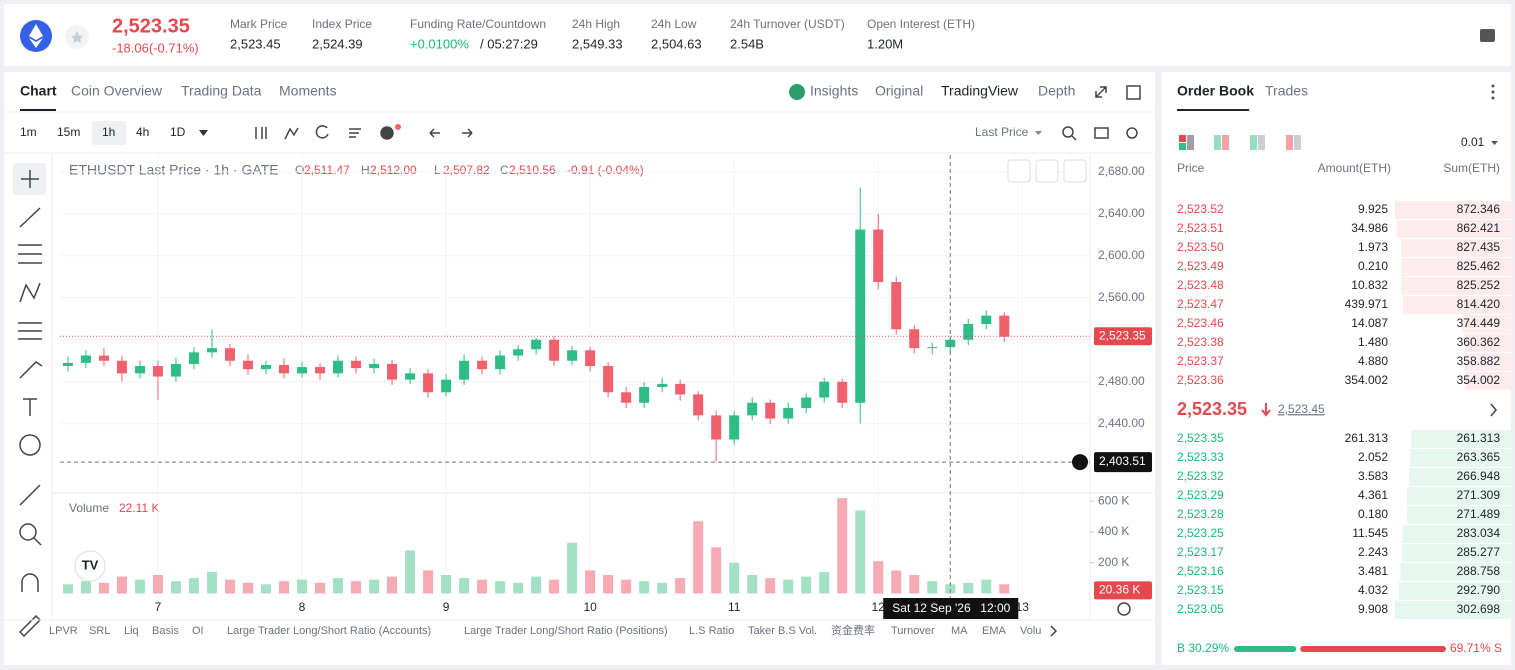  I want to click on interval: 4h, so click(142, 132).